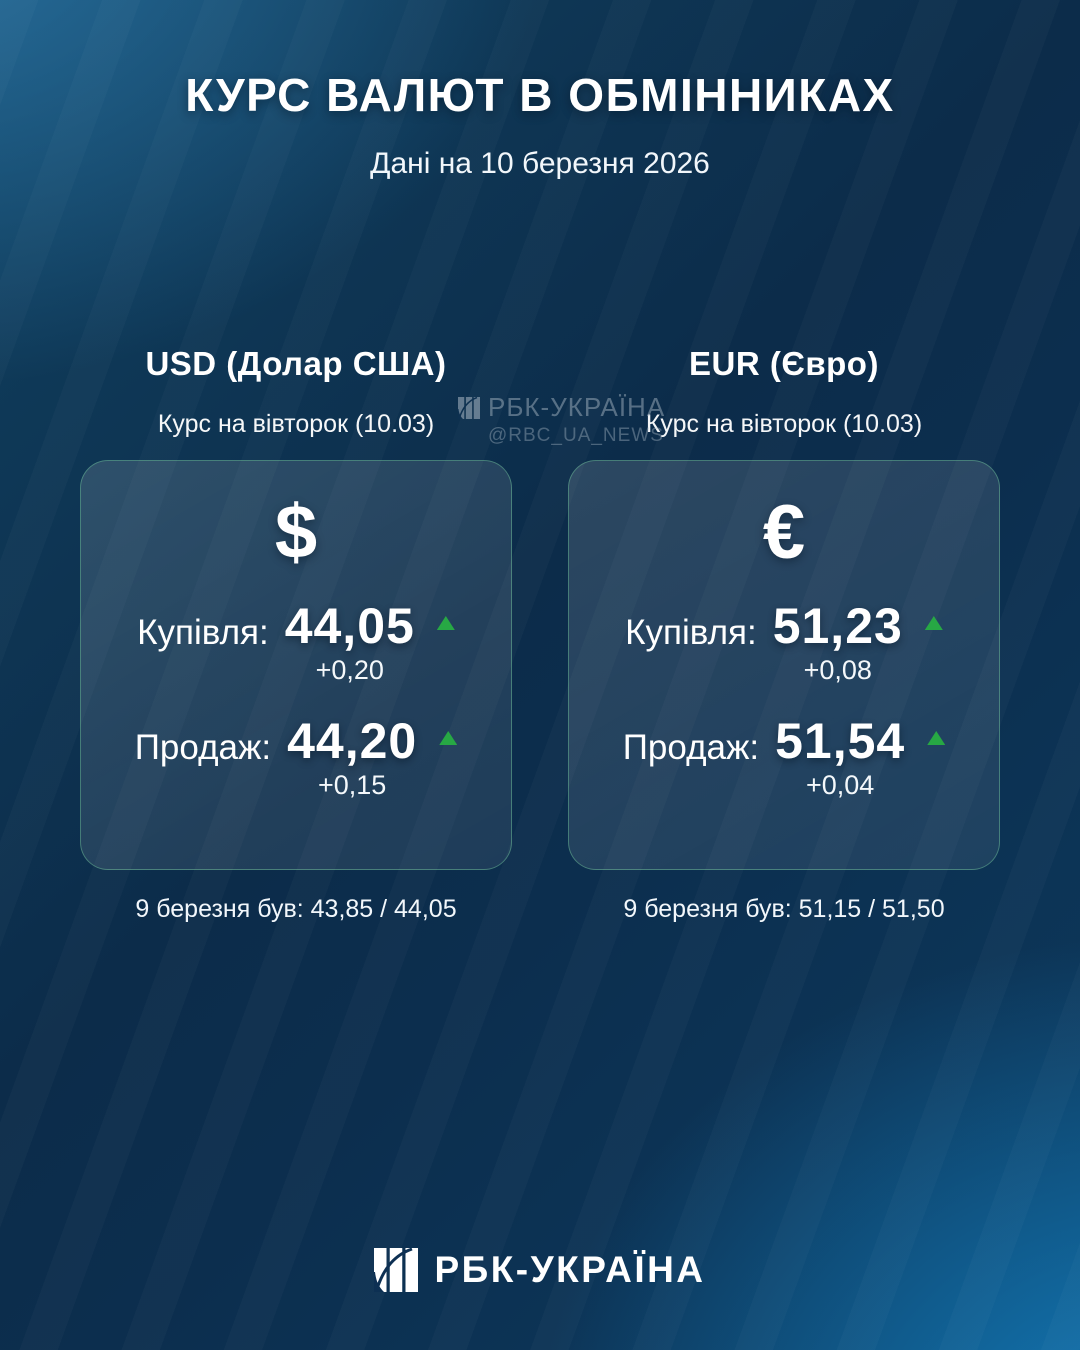 This screenshot has height=1350, width=1080. What do you see at coordinates (349, 670) in the screenshot?
I see `buy-change: +0,20` at bounding box center [349, 670].